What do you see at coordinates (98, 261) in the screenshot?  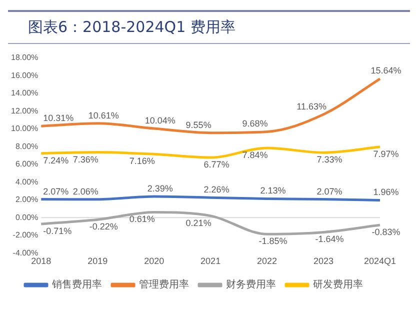 I see `x-tick-label: 2019` at bounding box center [98, 261].